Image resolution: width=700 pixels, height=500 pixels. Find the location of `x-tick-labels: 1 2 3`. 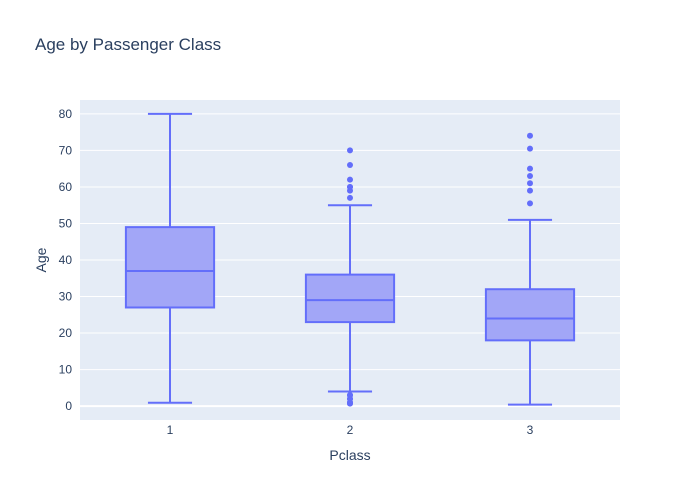

x-tick-labels: 1 2 3 is located at coordinates (350, 430).